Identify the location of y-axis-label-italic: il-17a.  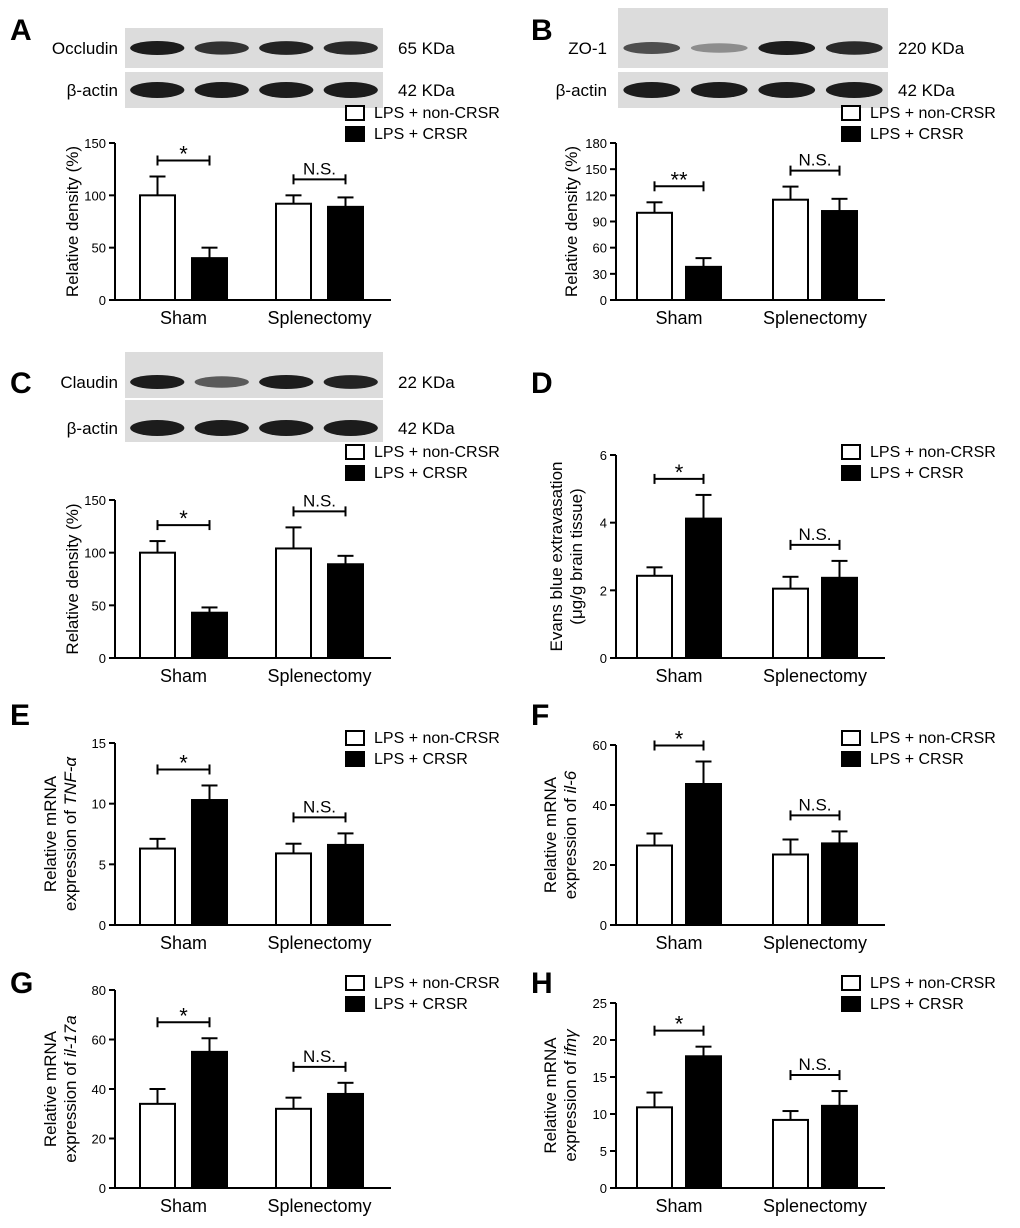
(70, 1036).